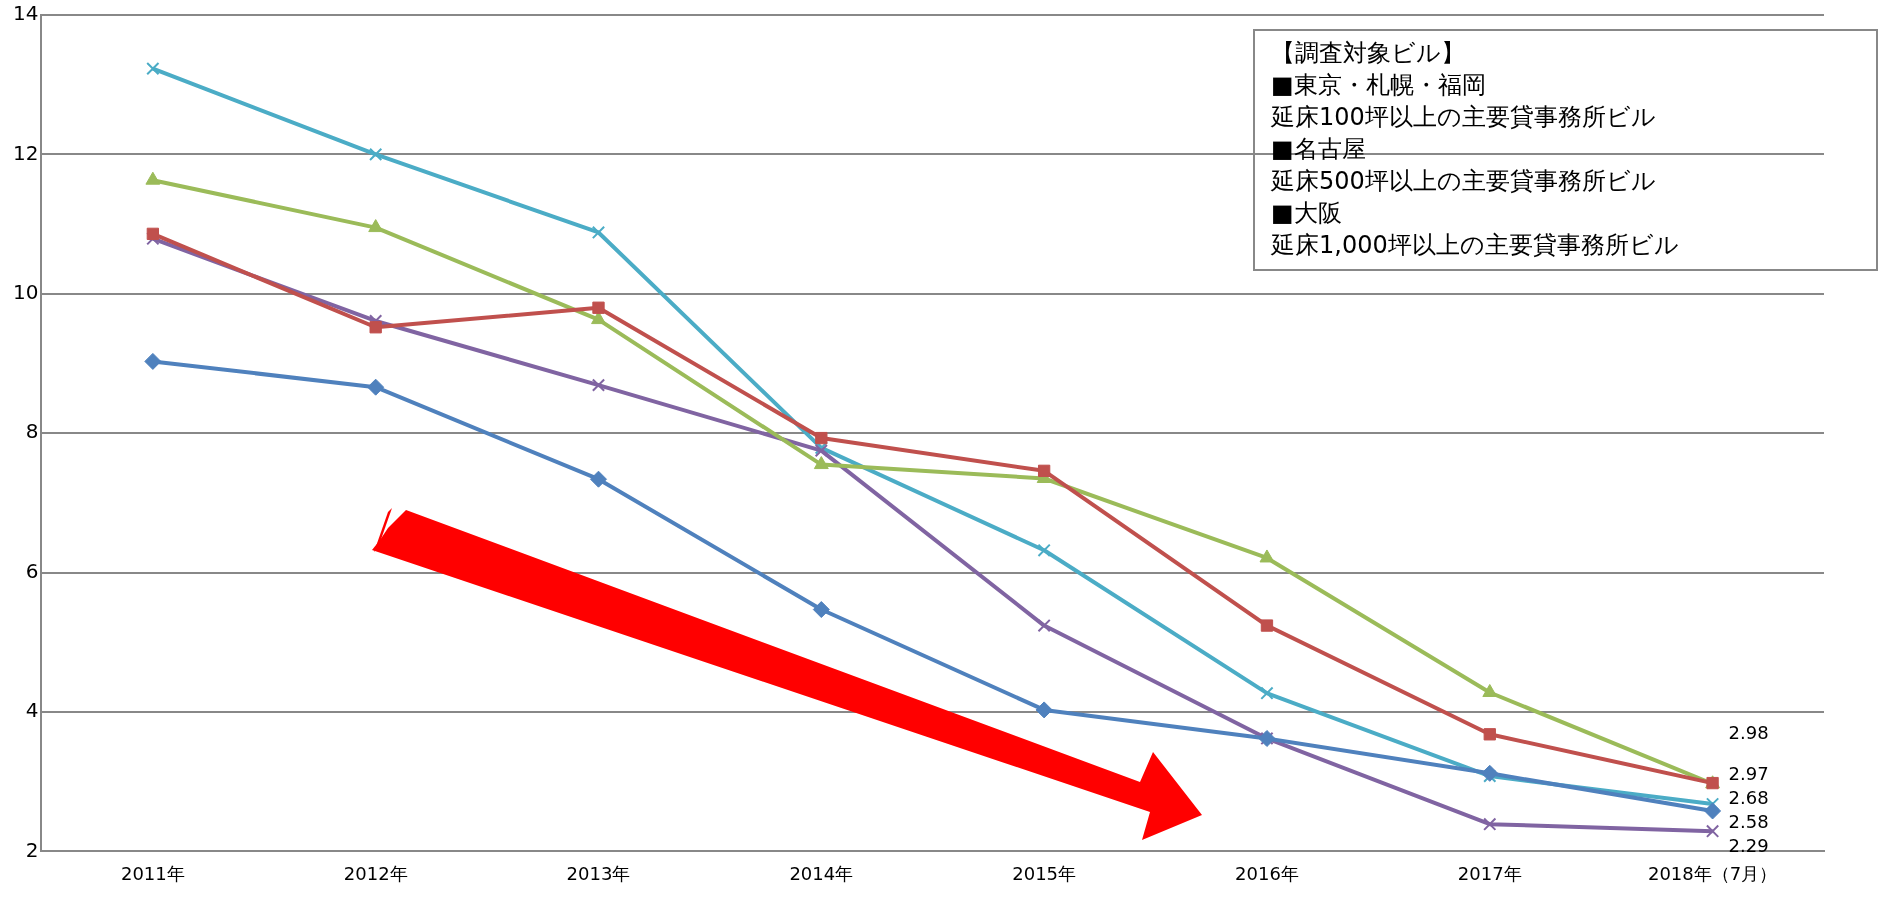 The width and height of the screenshot is (1894, 899). Describe the element at coordinates (821, 873) in the screenshot. I see `x-tick-label: 2014年` at that location.